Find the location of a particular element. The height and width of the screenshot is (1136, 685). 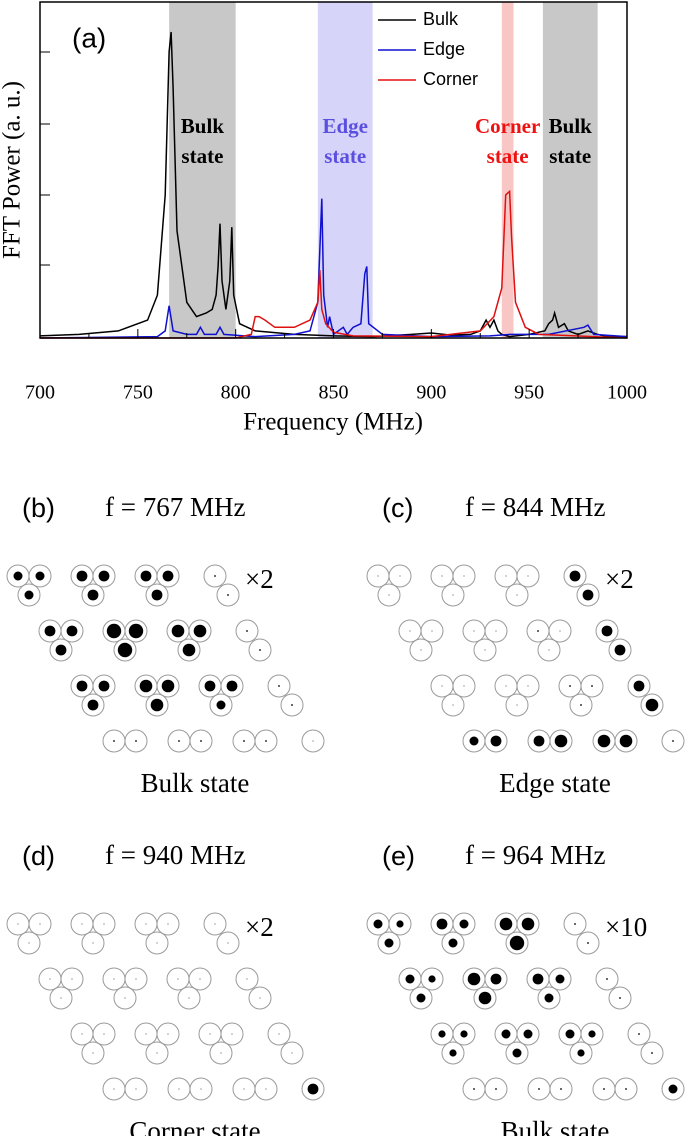

band-label: Edge is located at coordinates (345, 126).